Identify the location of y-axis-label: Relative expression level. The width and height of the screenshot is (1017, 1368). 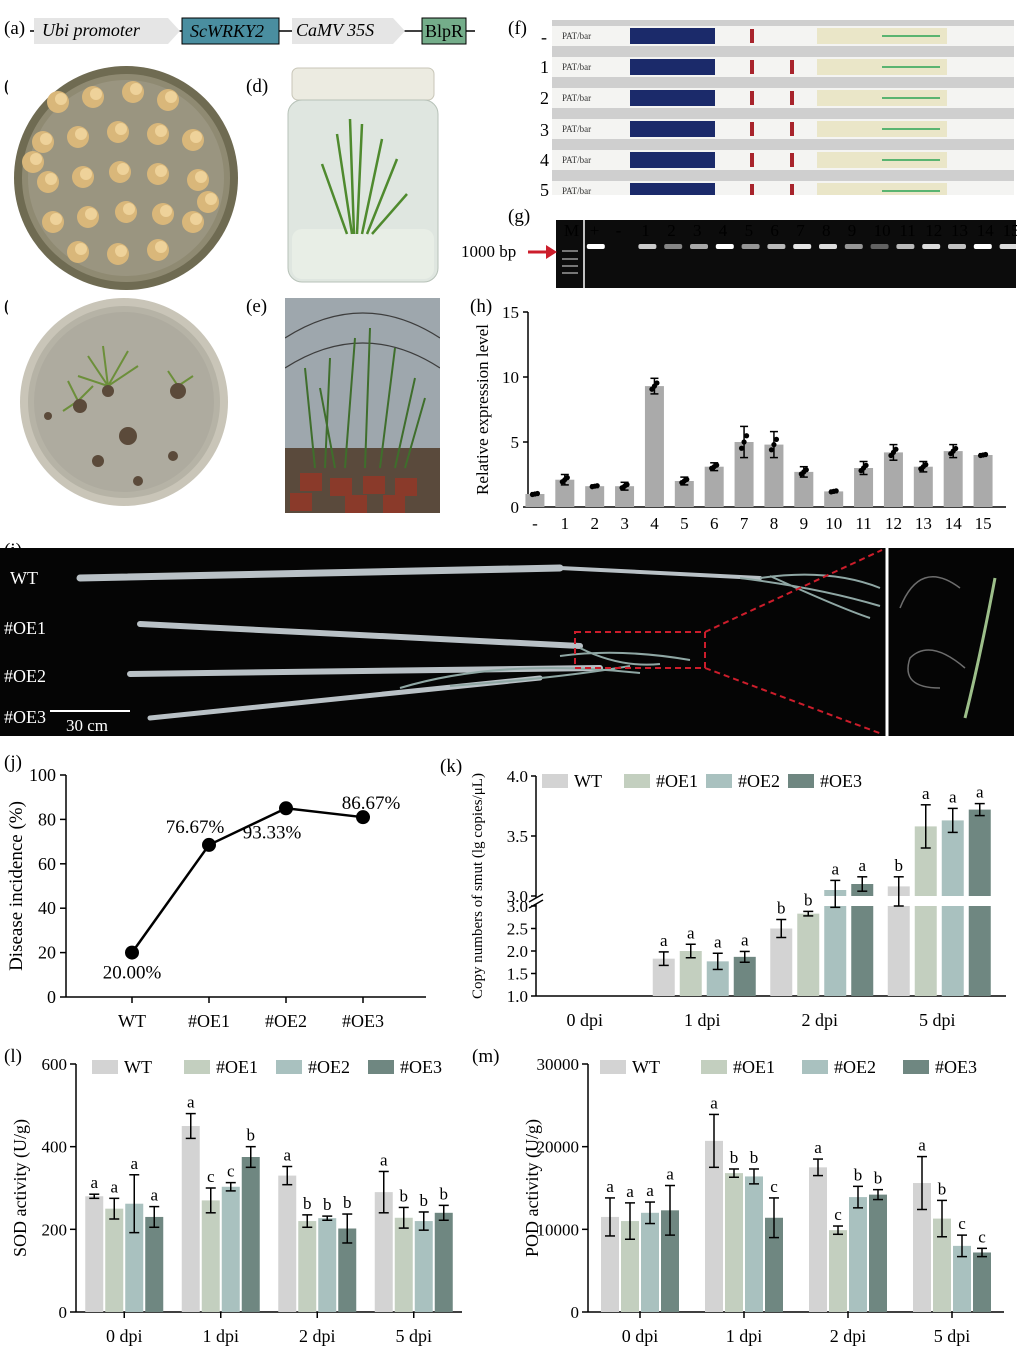
(482, 409).